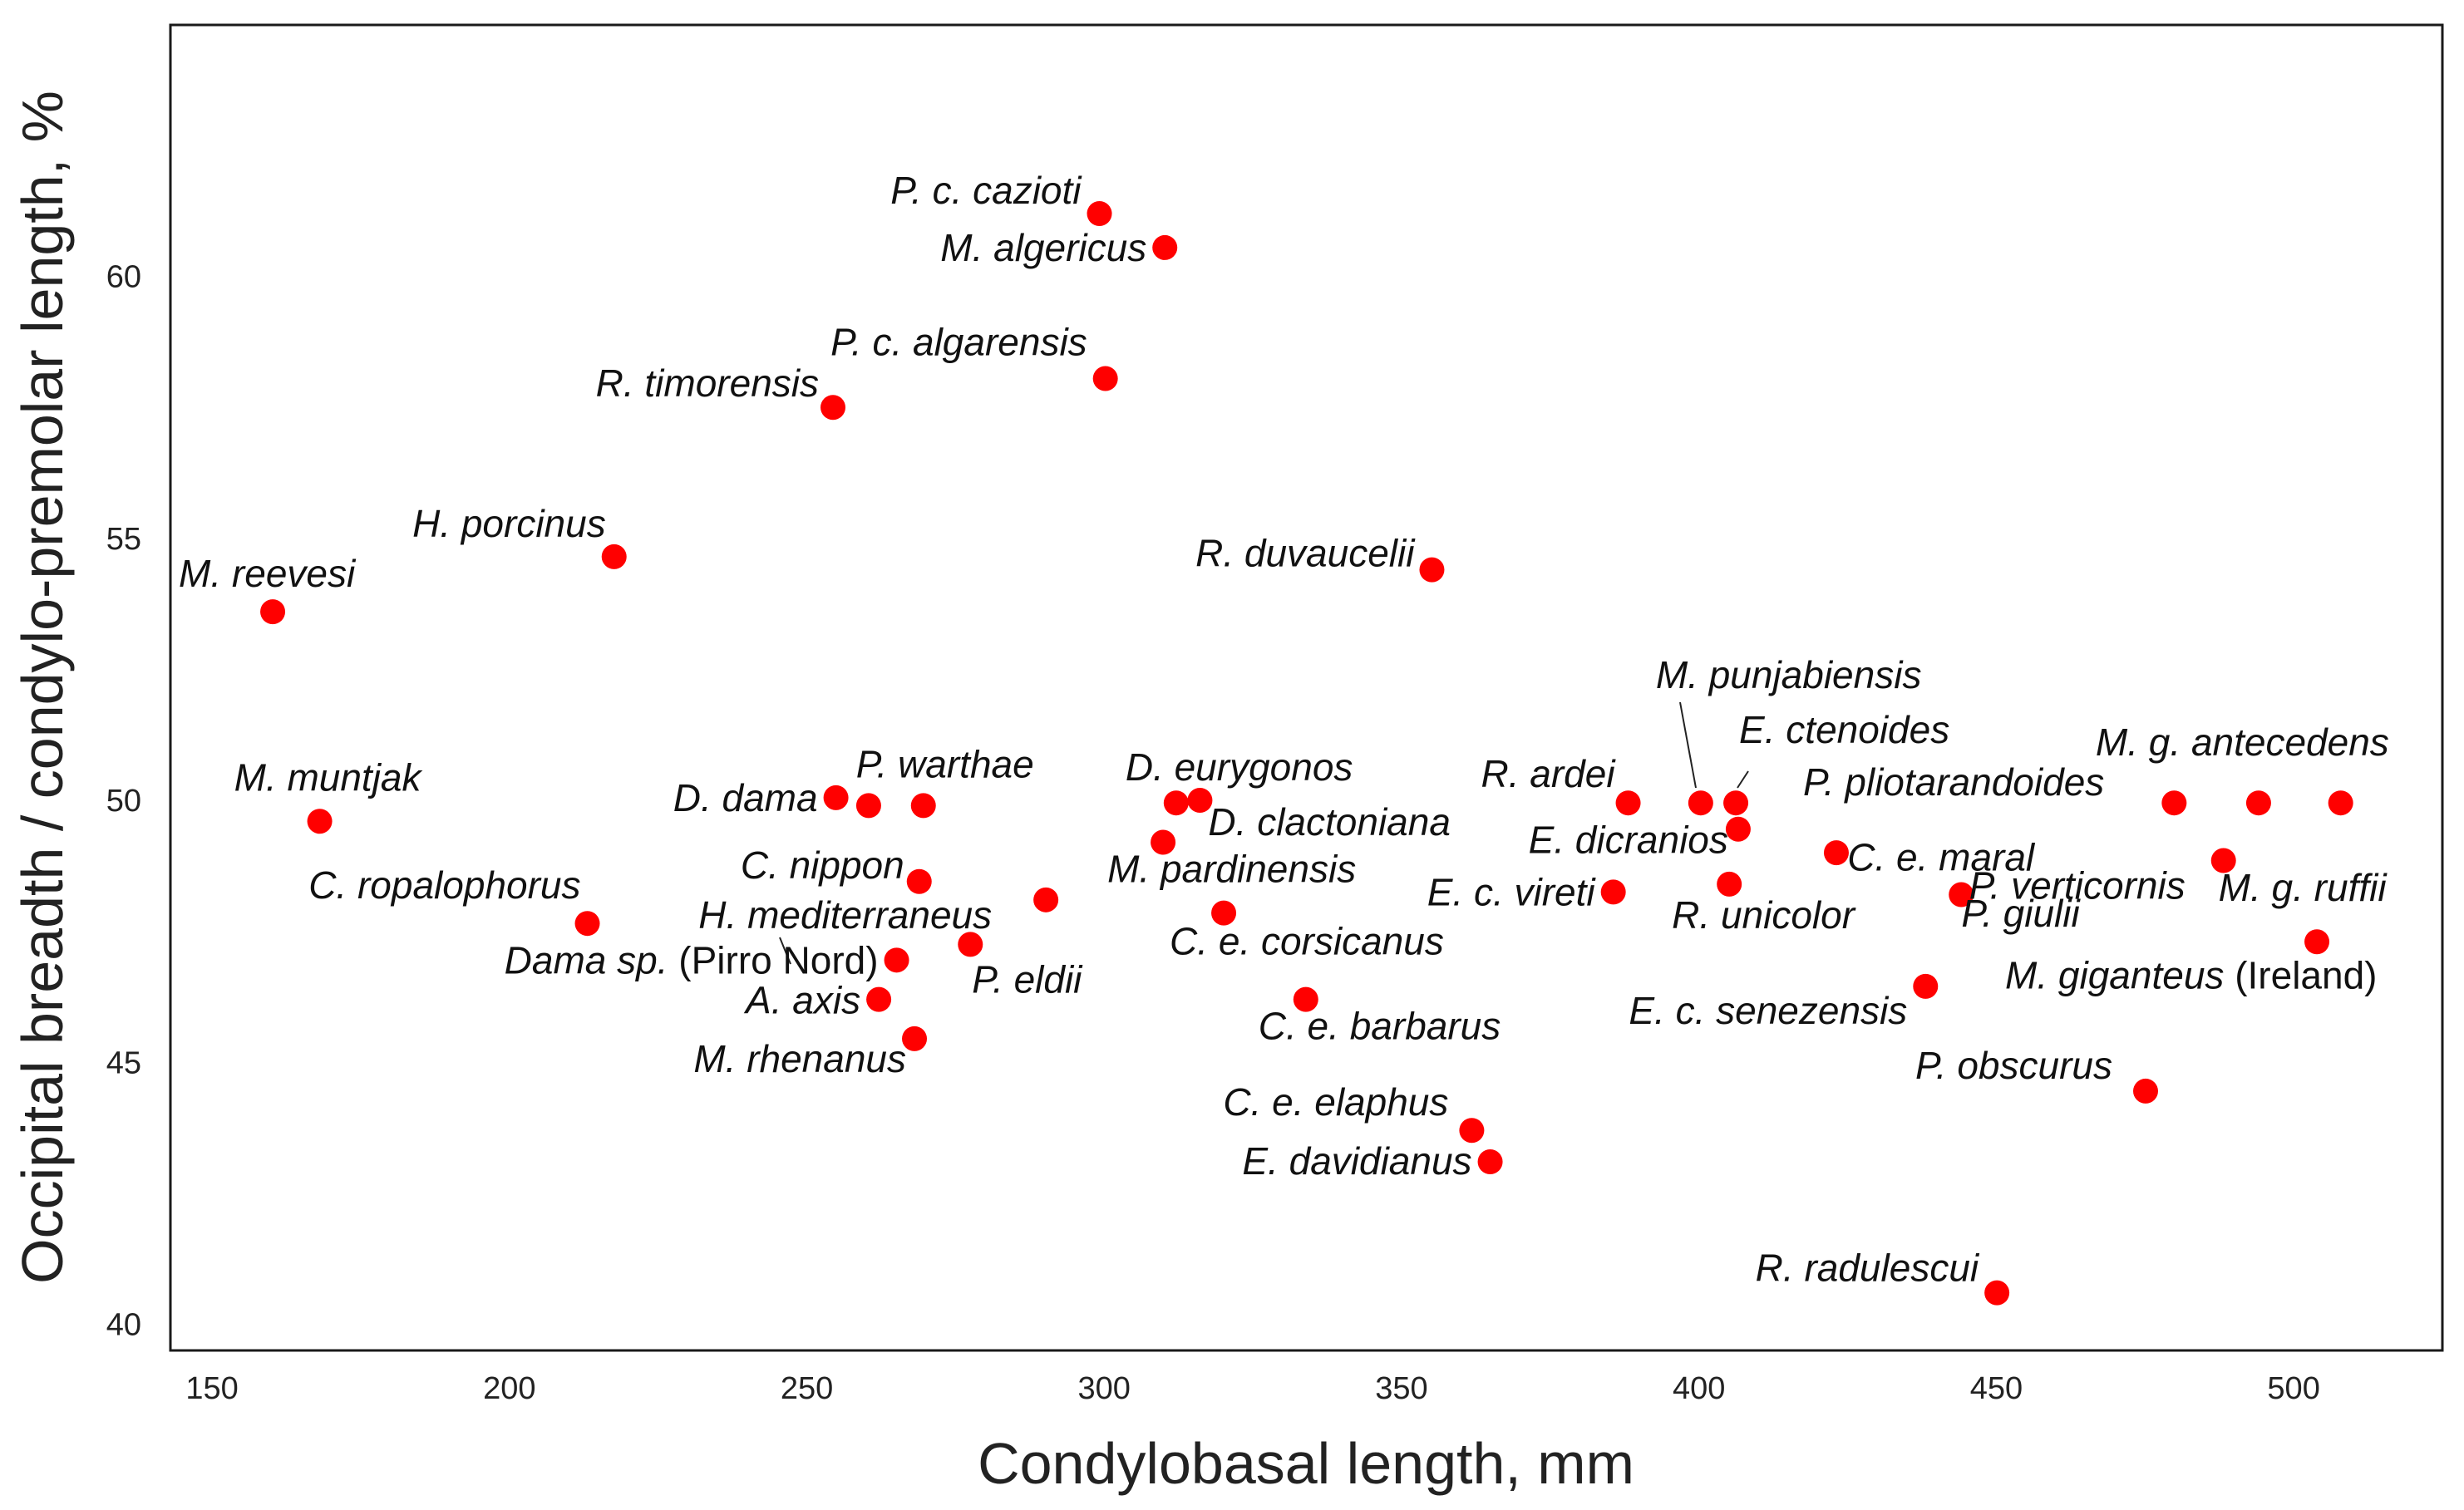  Describe the element at coordinates (801, 1000) in the screenshot. I see `point-label: A. axis` at that location.